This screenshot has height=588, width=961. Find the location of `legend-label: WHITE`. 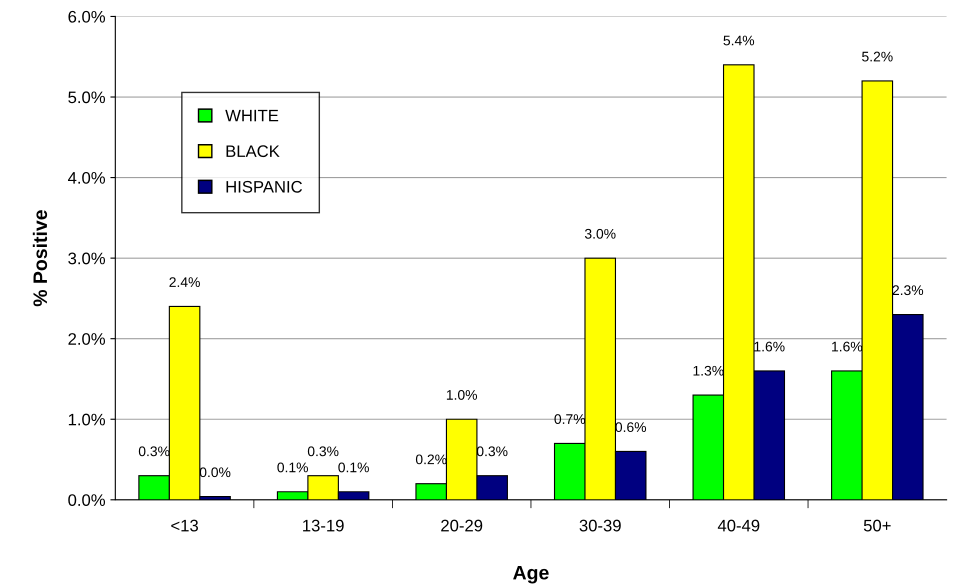

legend-label: WHITE is located at coordinates (251, 116).